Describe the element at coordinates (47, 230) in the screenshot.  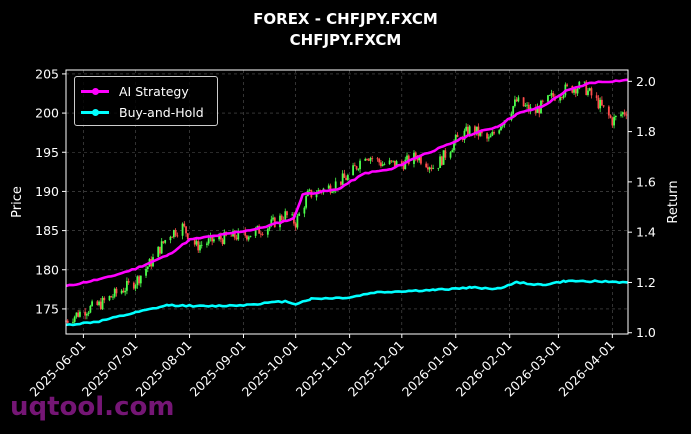
I see `y-tick-label: 185` at that location.